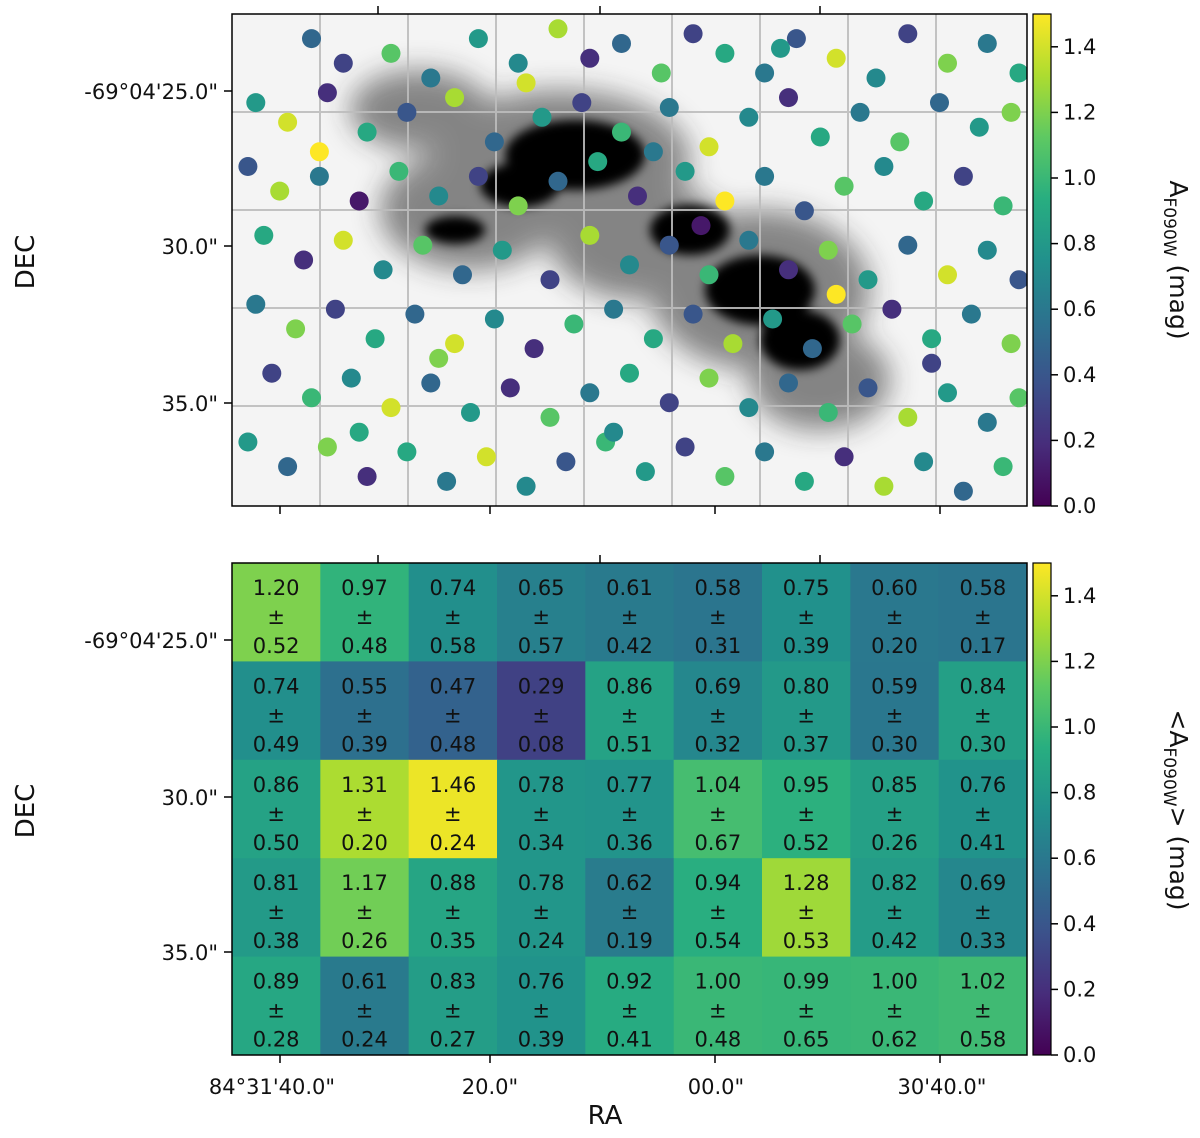 The image size is (1200, 1138). What do you see at coordinates (1079, 309) in the screenshot?
I see `colorbar-tick-label: 0.6` at bounding box center [1079, 309].